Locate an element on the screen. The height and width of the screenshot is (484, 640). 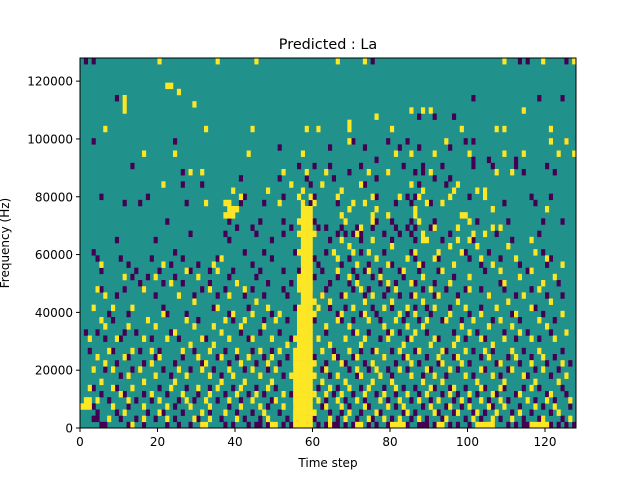
x-axis-label: Time step is located at coordinates (327, 463).